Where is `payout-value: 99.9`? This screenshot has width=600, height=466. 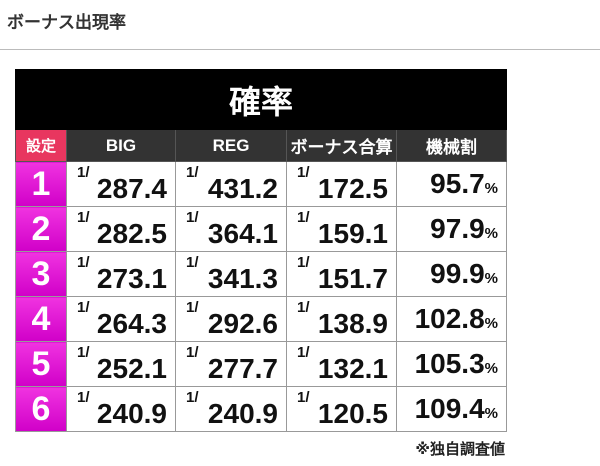 payout-value: 99.9 is located at coordinates (457, 273).